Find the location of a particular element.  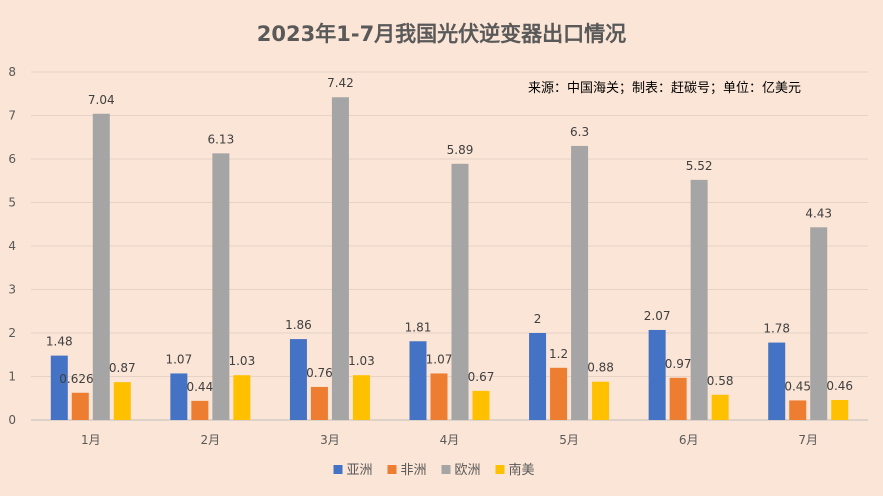

data-label: 6.3 is located at coordinates (579, 132).